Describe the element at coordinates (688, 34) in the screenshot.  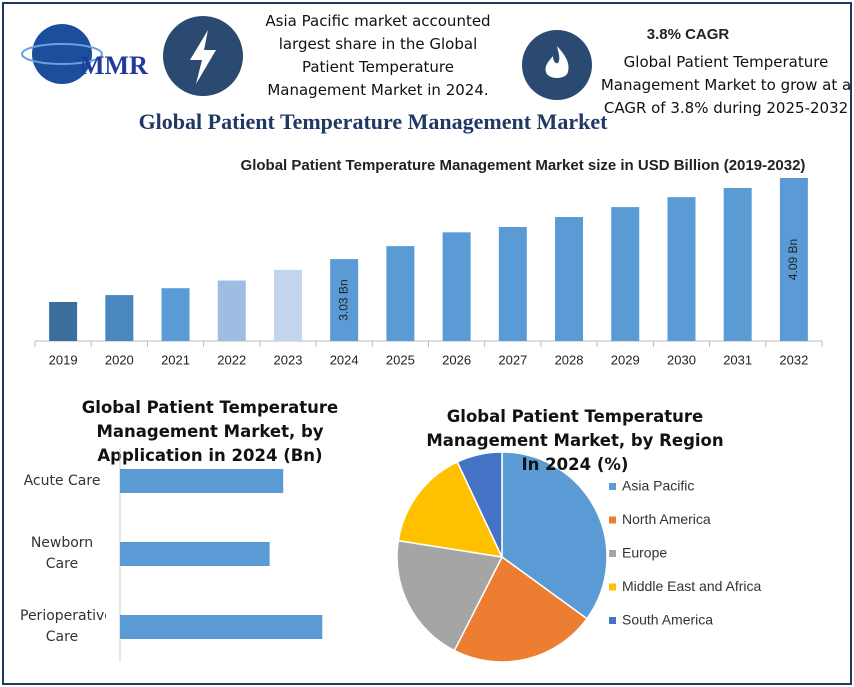
I see `cagr-title: 3.8% CAGR` at that location.